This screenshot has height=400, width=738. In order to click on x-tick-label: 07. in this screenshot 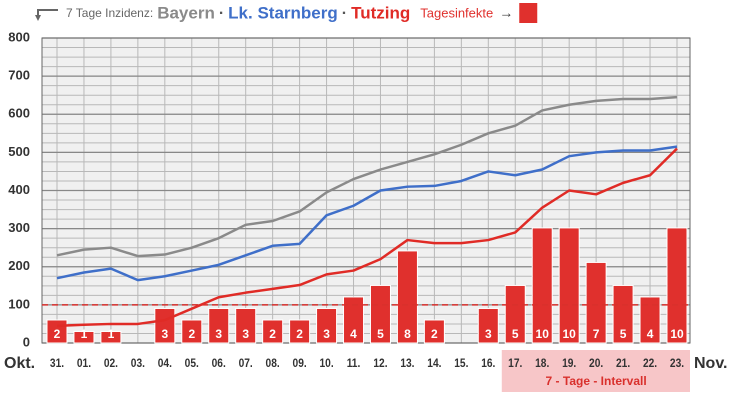, I will do `click(246, 363)`.